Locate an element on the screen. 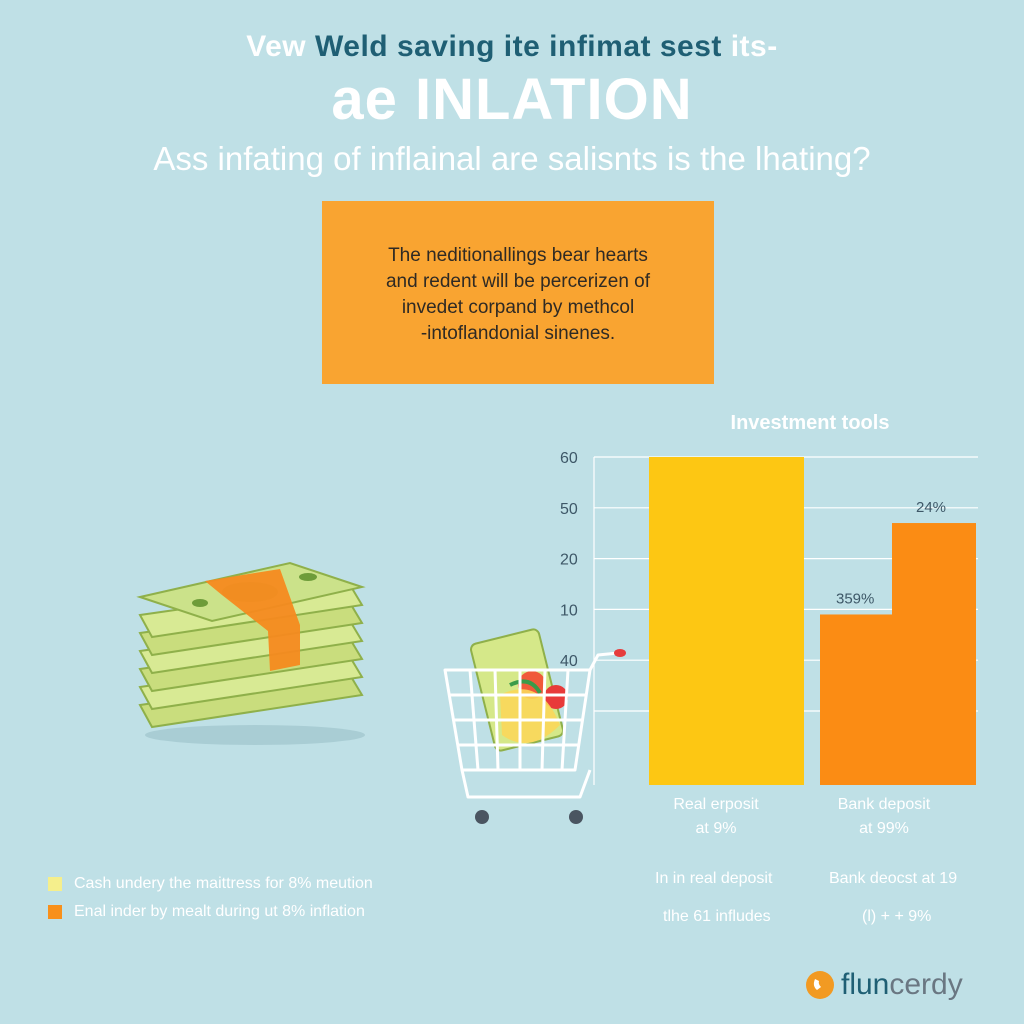 The width and height of the screenshot is (1024, 1024). brand-name-part1: flun is located at coordinates (865, 984).